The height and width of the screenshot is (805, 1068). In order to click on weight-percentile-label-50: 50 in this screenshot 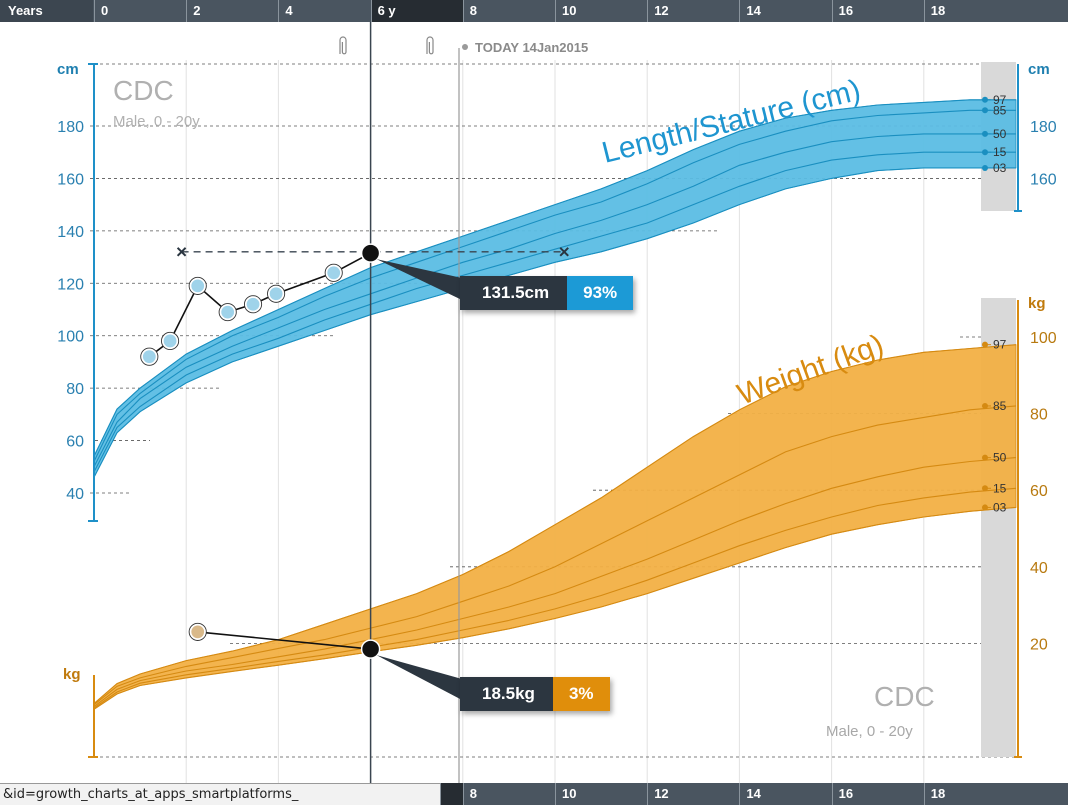, I will do `click(1000, 458)`.